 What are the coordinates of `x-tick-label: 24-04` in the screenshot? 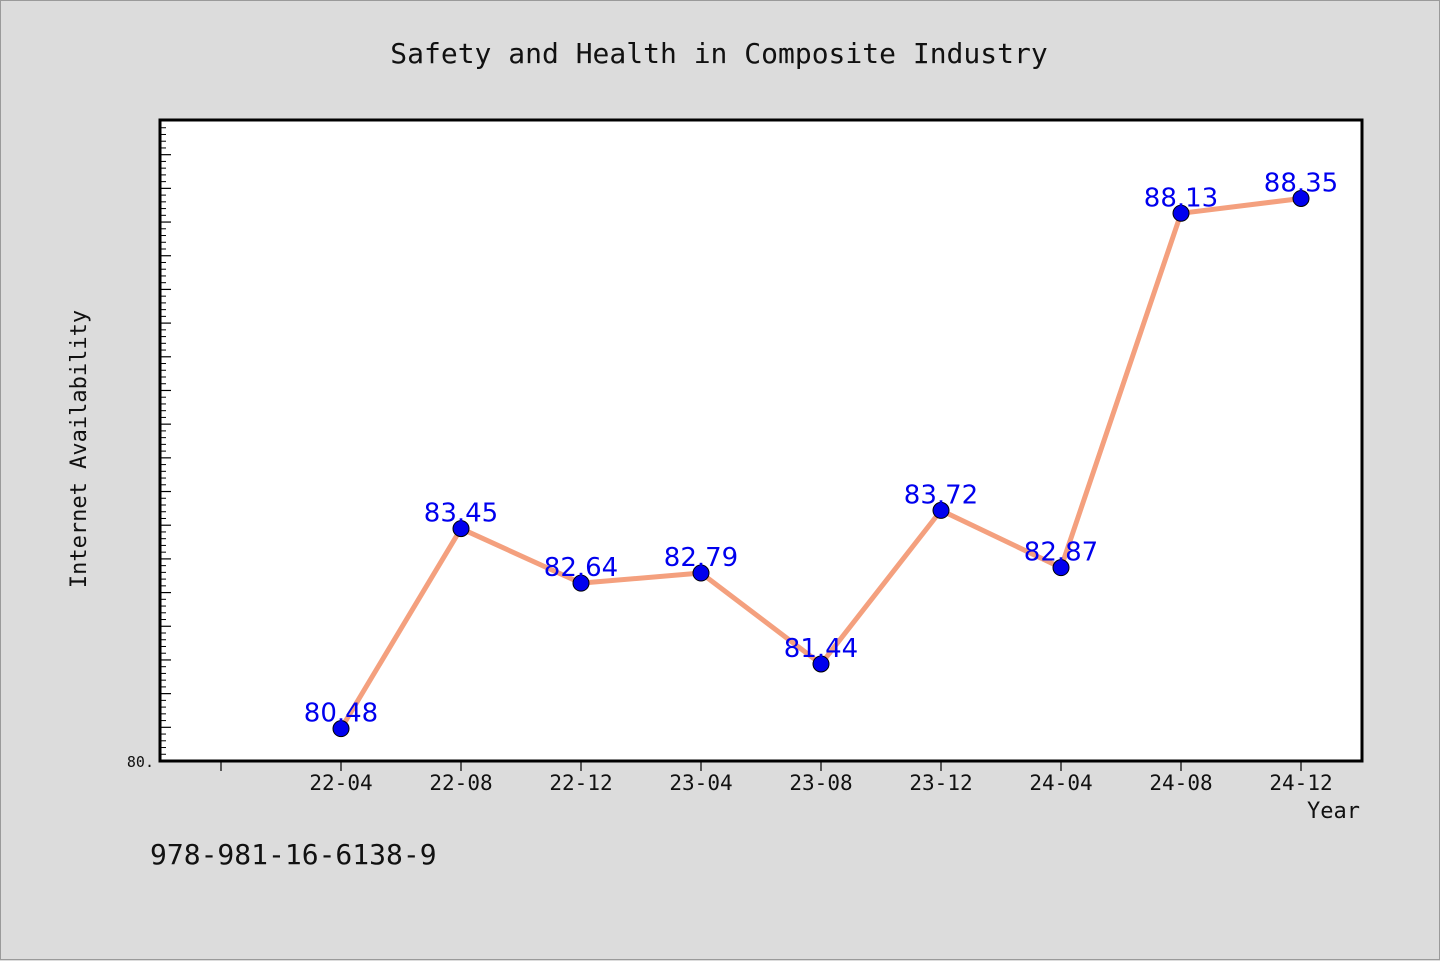 It's located at (1060, 783).